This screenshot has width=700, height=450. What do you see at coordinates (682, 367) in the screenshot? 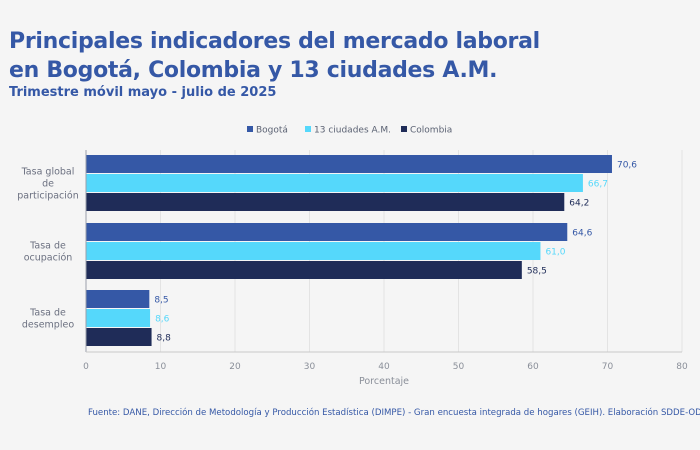
I see `x-tick-label: 80` at bounding box center [682, 367].